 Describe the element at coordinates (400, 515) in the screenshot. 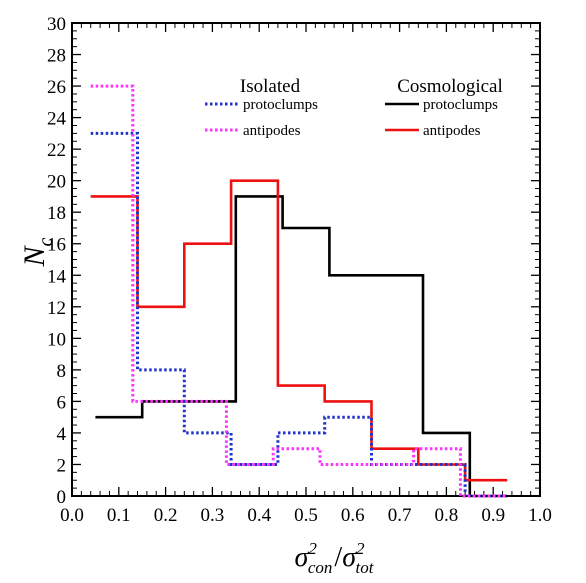

I see `x-tick-label: 0.7` at that location.